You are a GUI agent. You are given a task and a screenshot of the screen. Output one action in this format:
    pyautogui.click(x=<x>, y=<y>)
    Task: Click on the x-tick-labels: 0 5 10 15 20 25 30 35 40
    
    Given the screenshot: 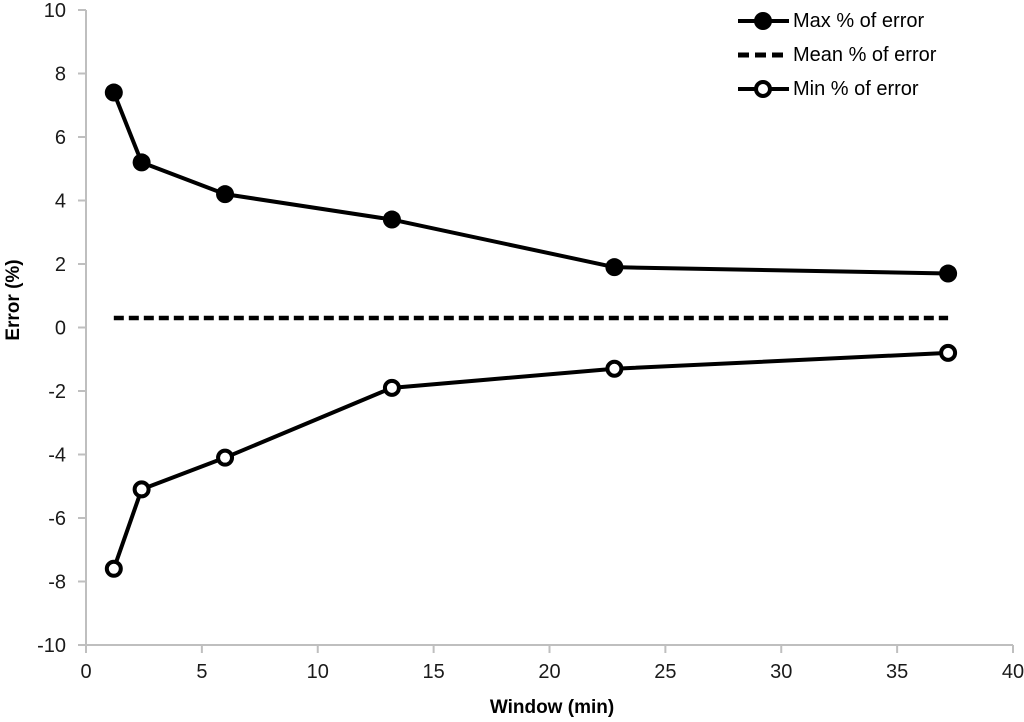 What is the action you would take?
    pyautogui.click(x=552, y=664)
    